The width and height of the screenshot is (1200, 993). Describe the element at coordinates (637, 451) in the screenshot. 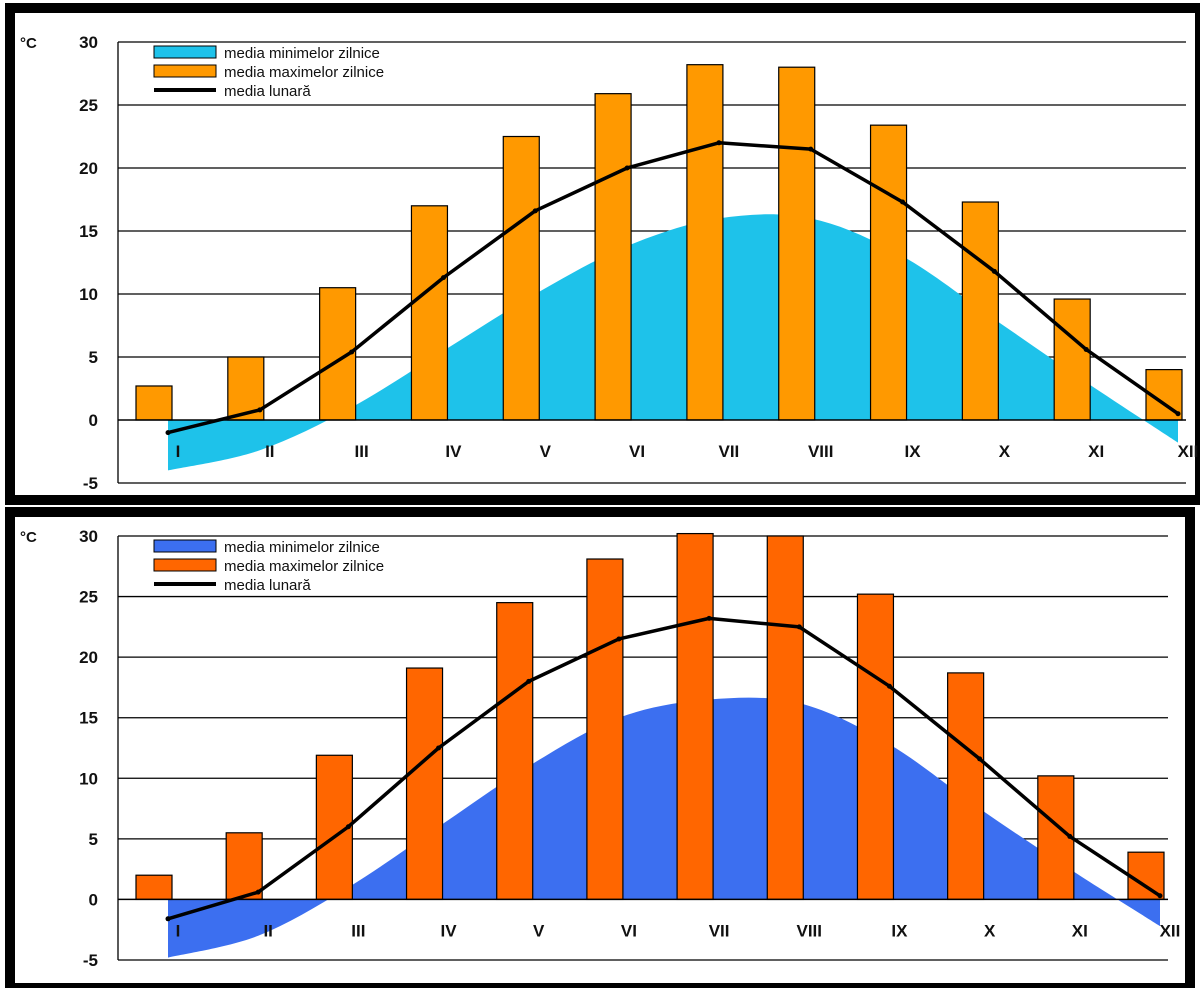

I see `x-tick-label: VI` at that location.